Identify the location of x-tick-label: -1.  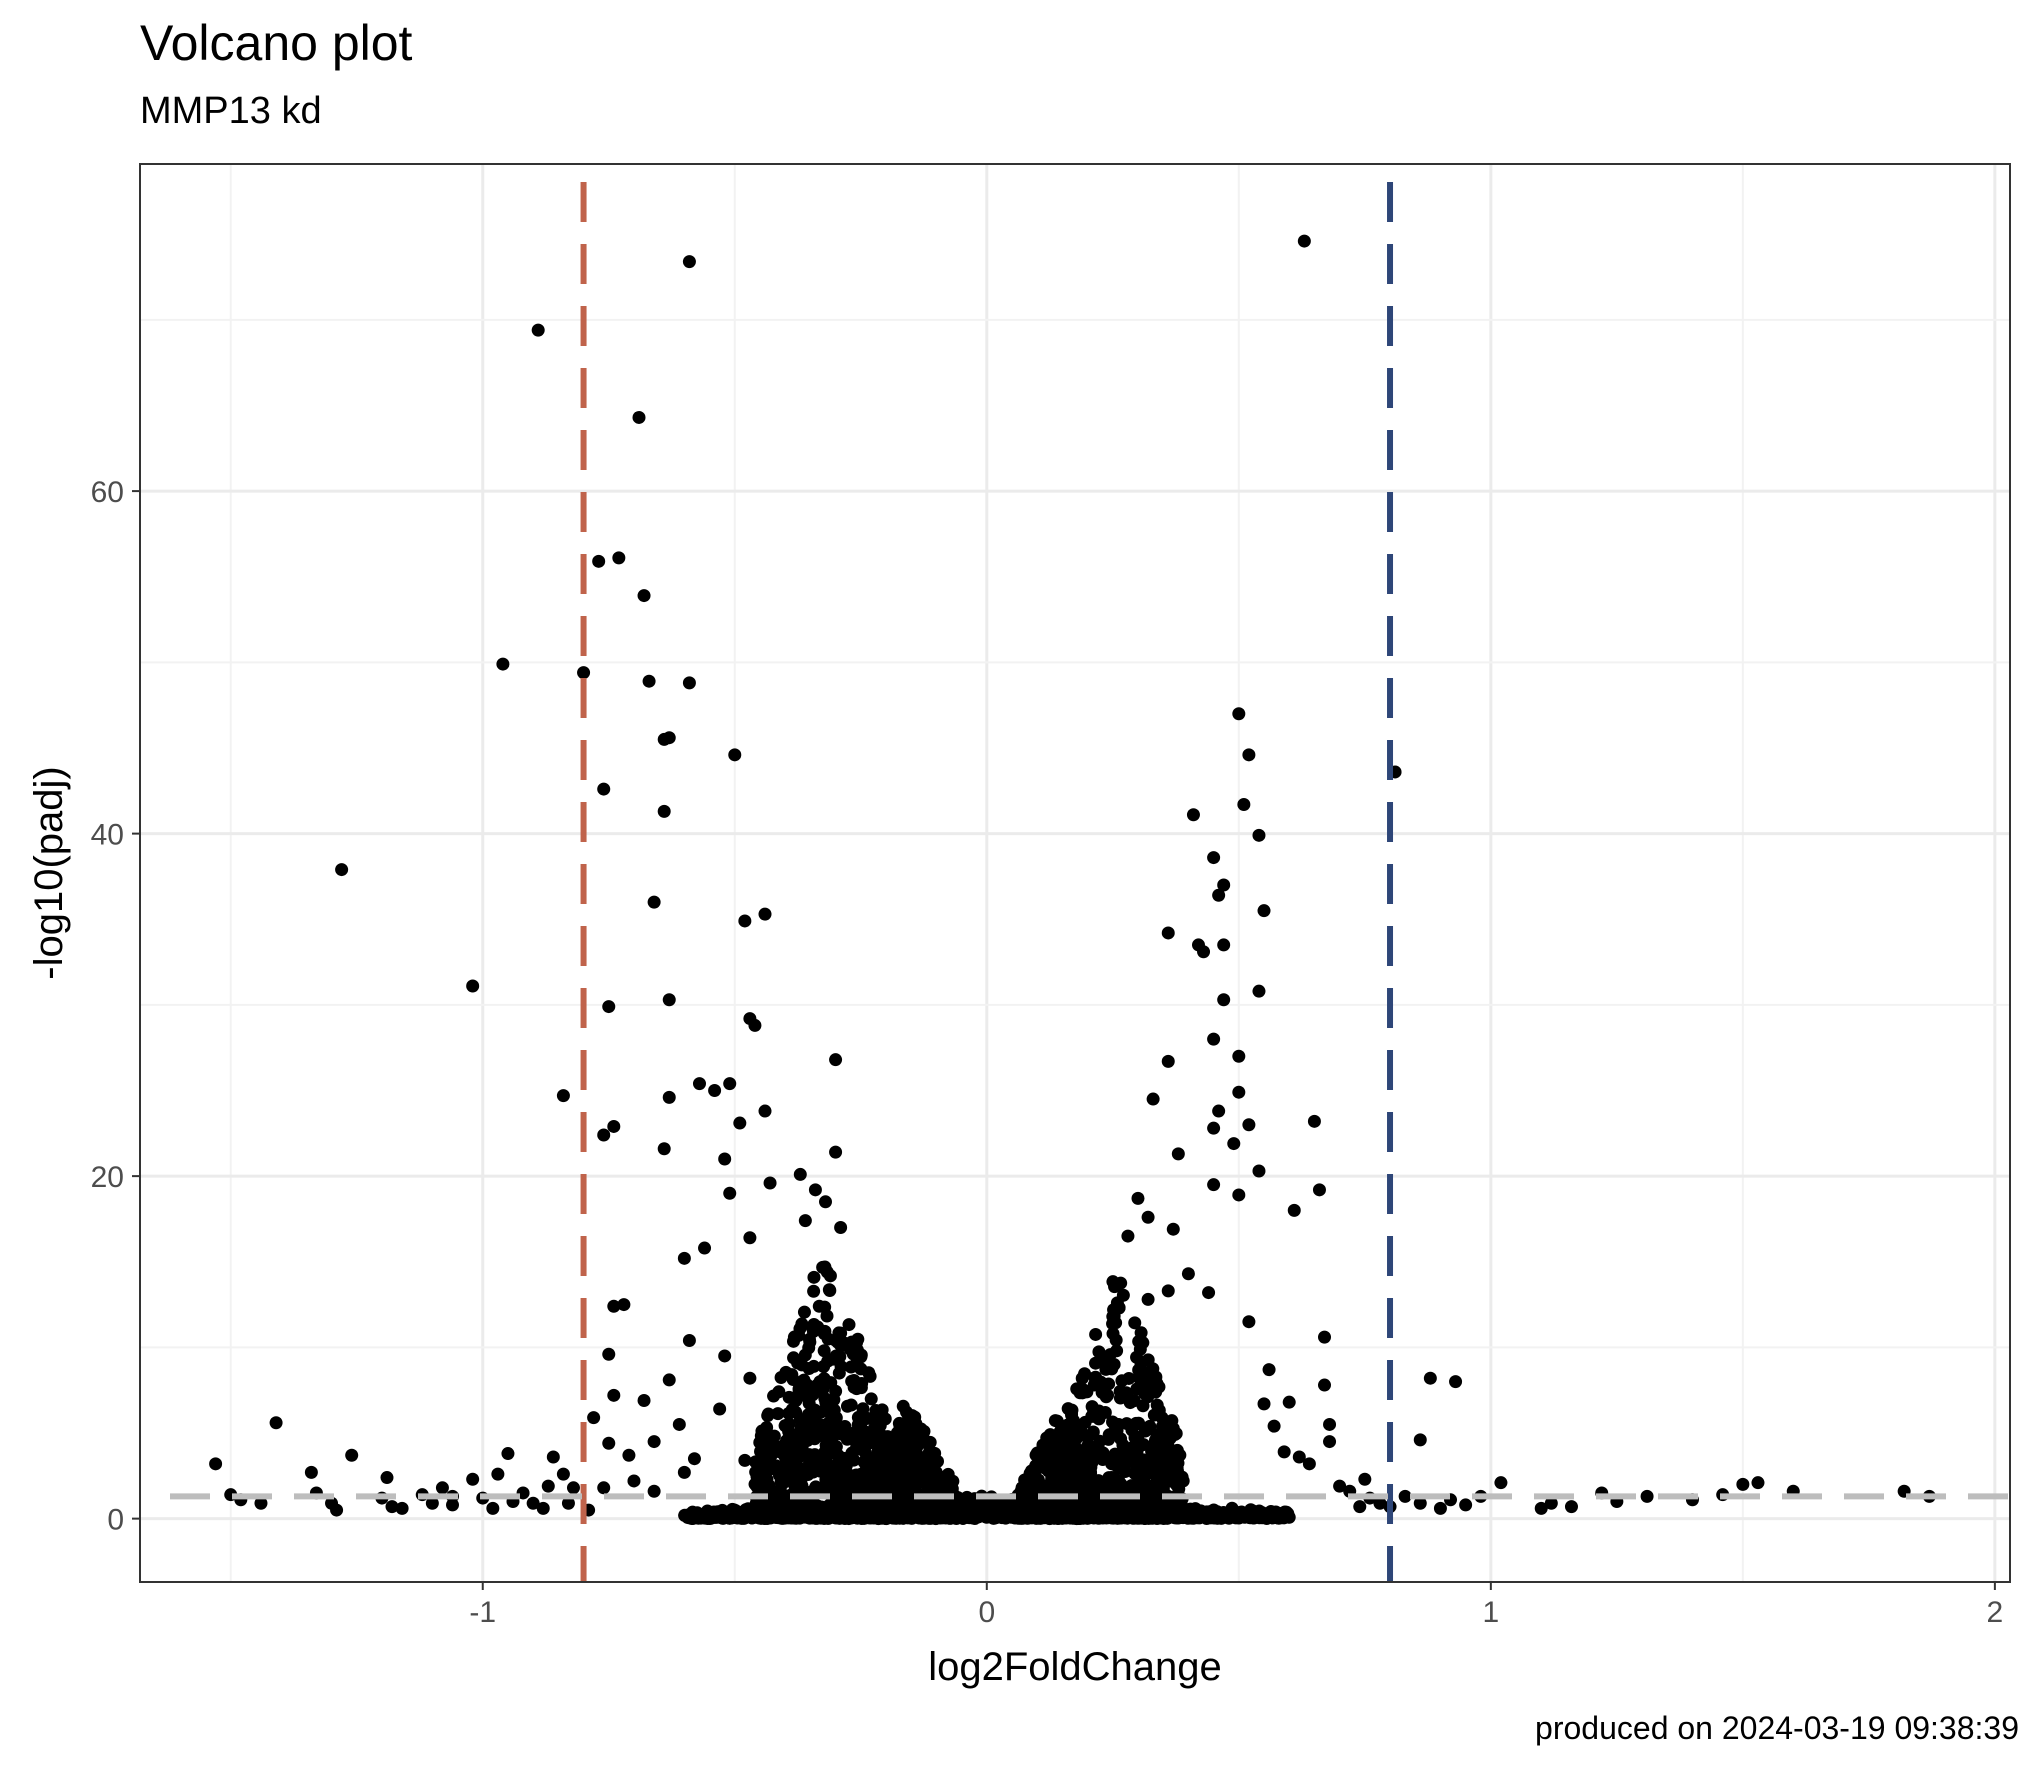
(482, 1612).